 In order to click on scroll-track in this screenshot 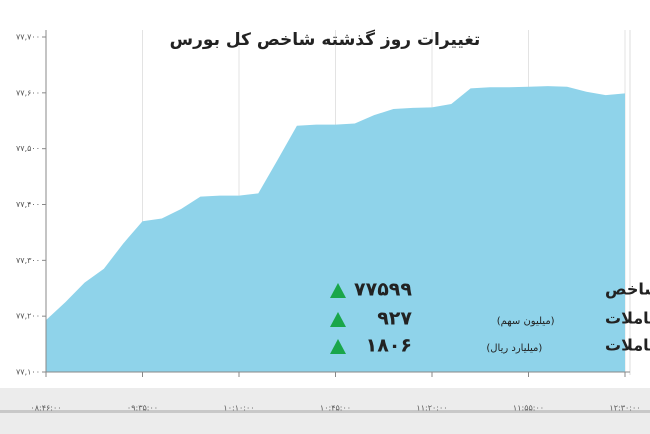, I will do `click(325, 411)`.